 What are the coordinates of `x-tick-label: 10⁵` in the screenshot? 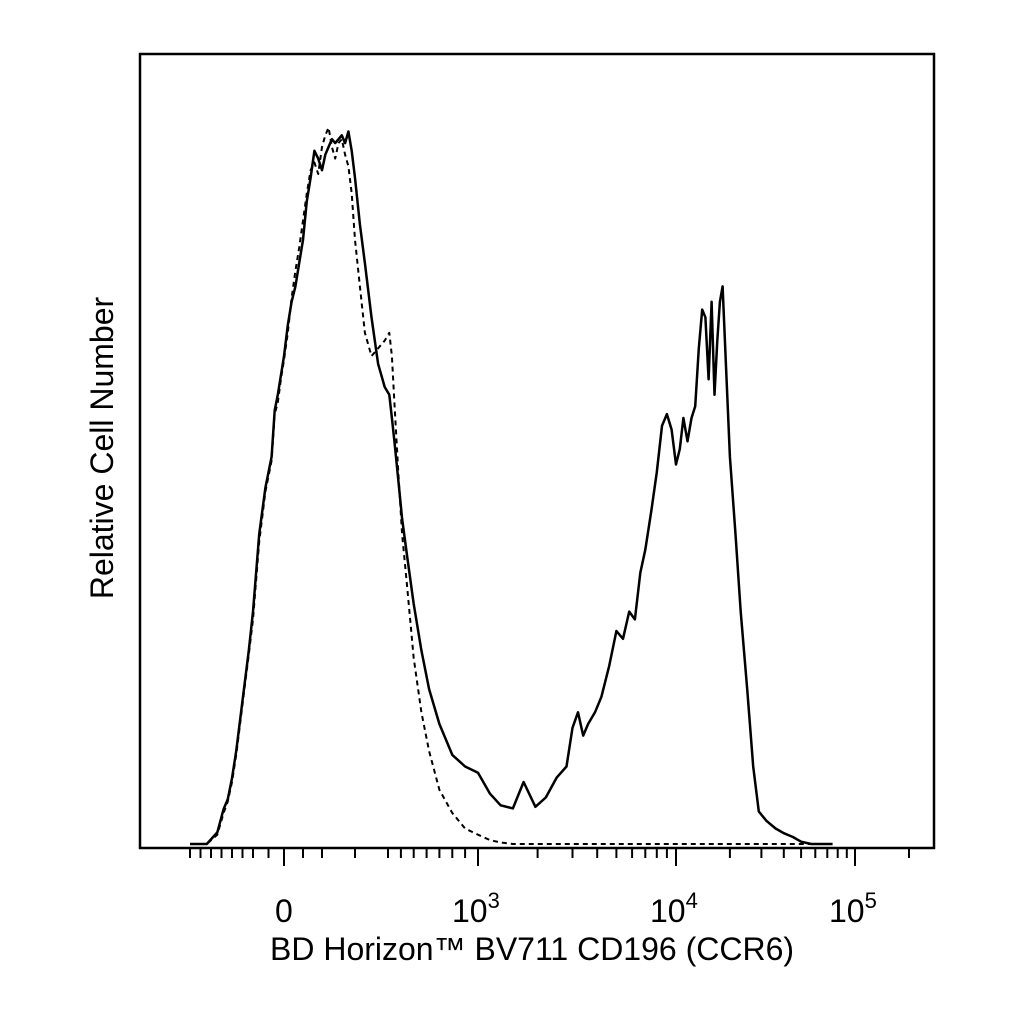 It's located at (853, 908).